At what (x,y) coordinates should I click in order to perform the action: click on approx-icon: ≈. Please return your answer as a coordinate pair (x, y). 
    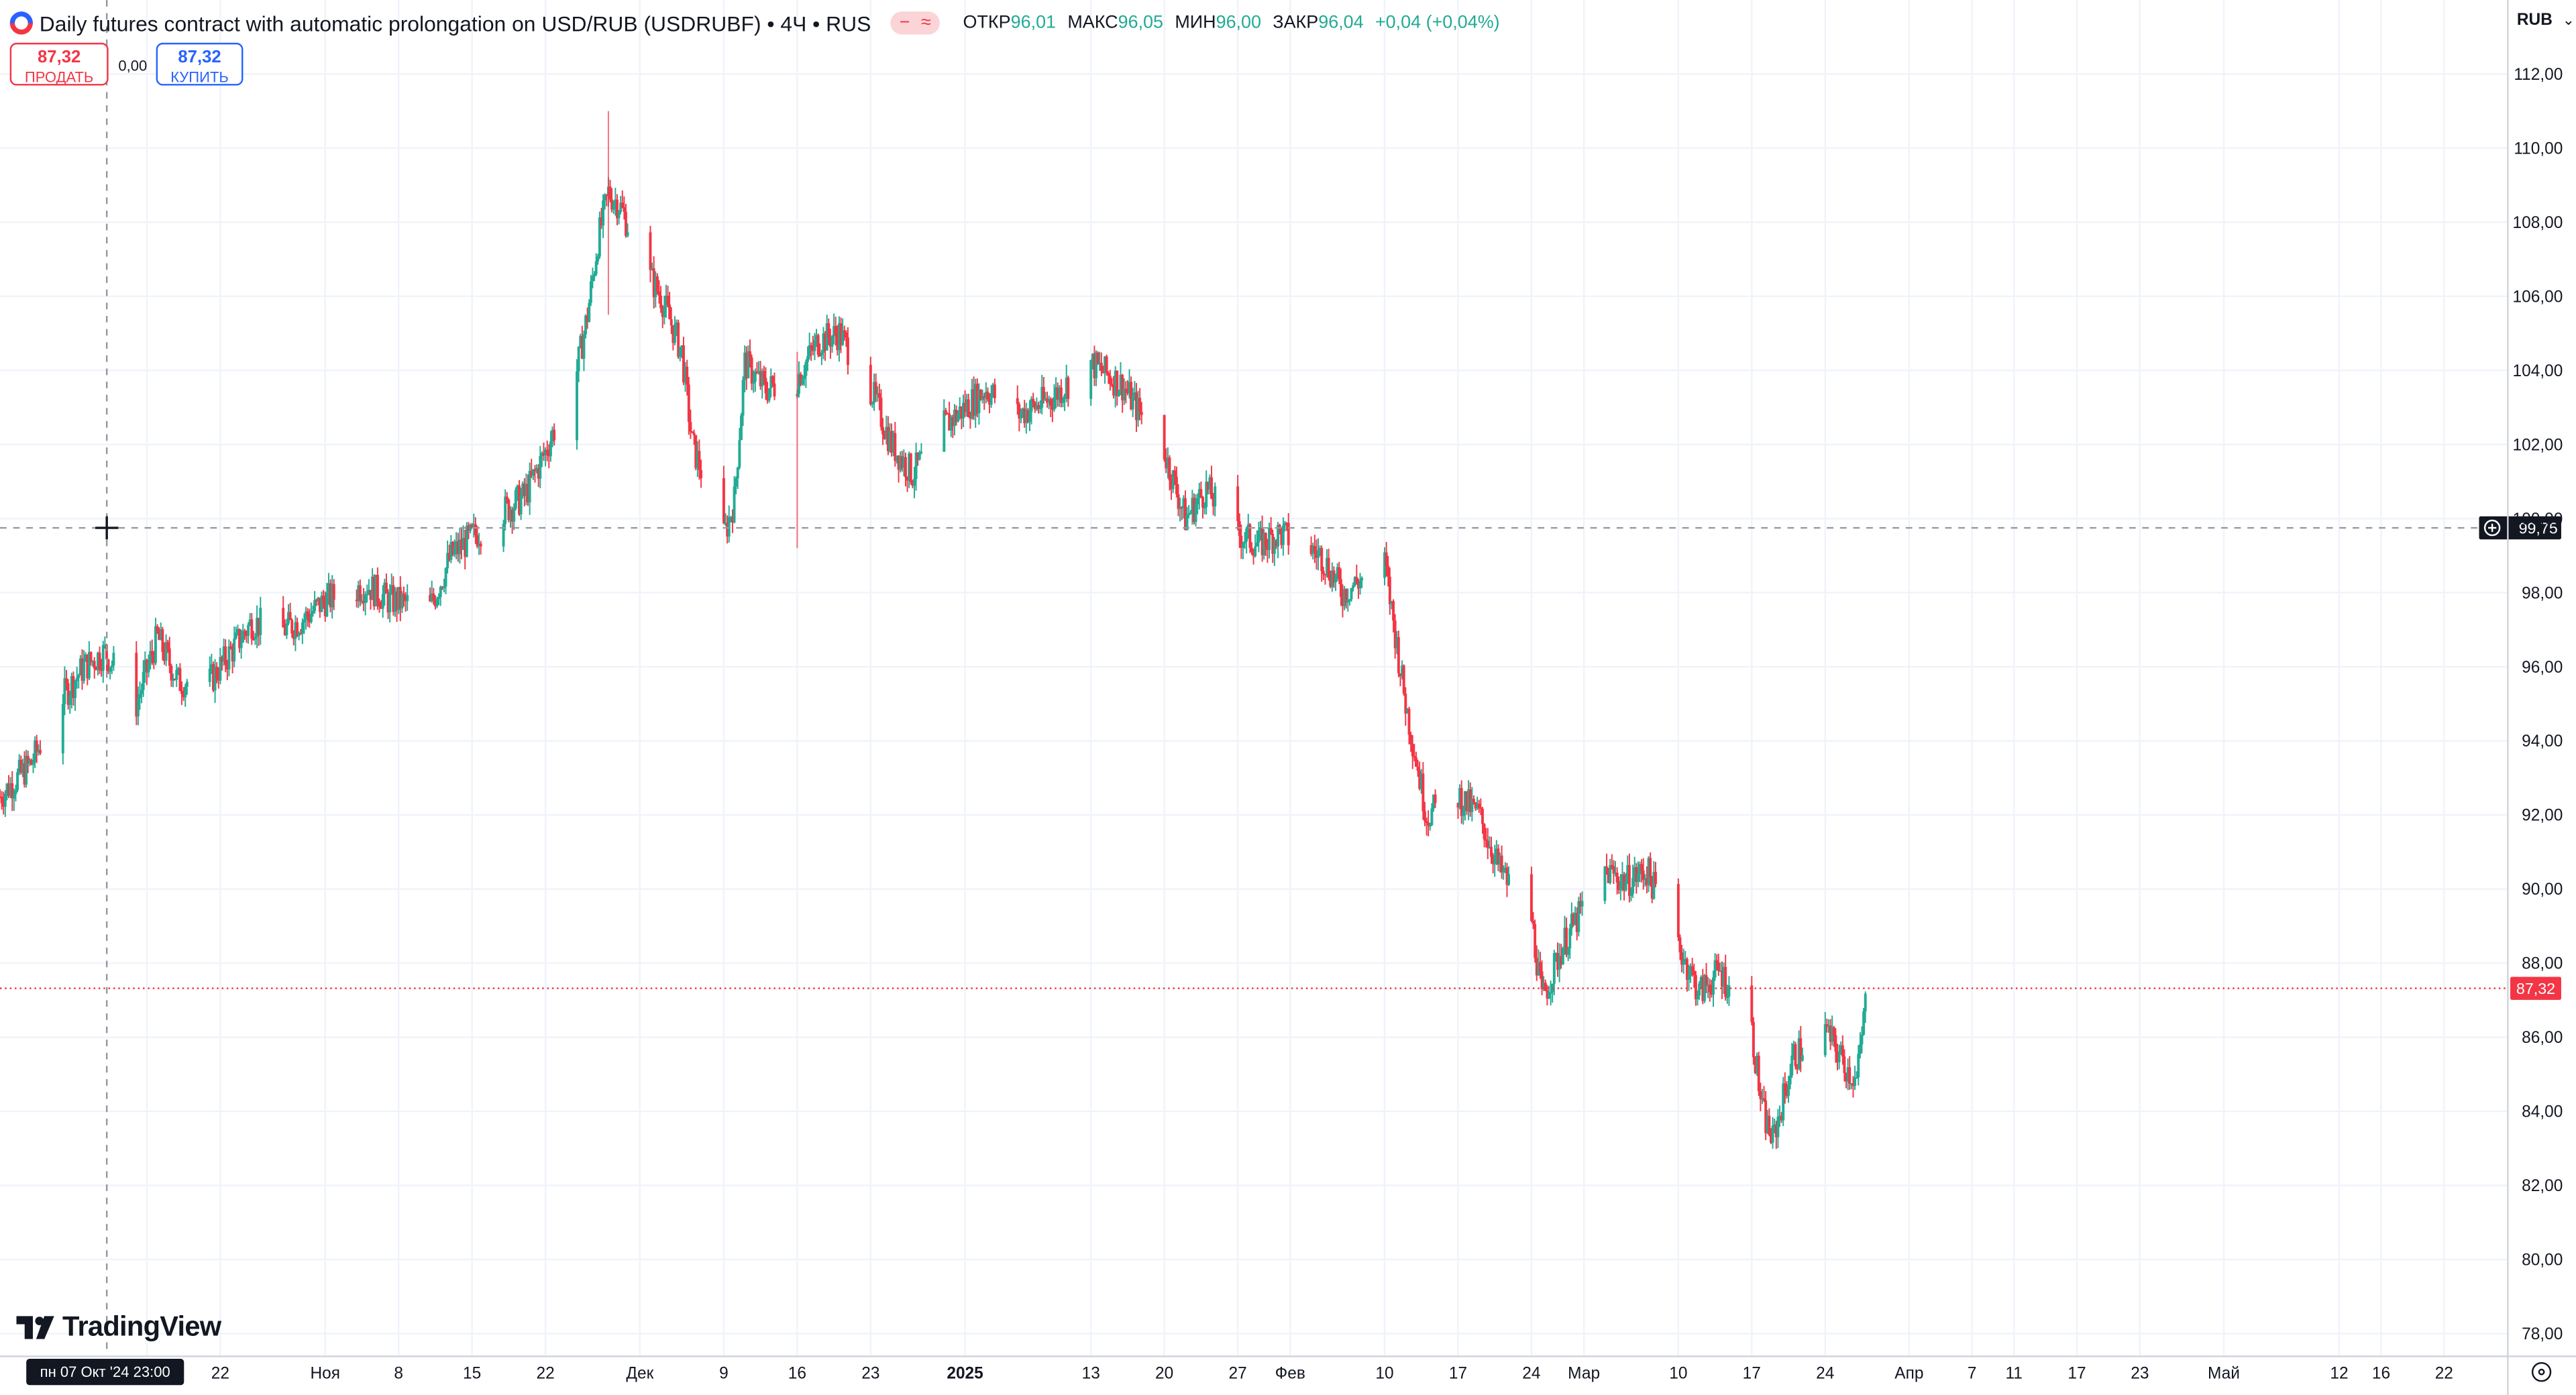
    Looking at the image, I should click on (925, 23).